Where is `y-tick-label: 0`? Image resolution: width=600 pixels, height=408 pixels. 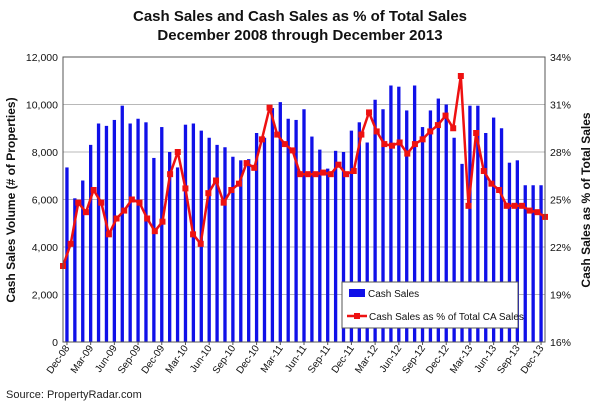 y-tick-label: 0 is located at coordinates (55, 343).